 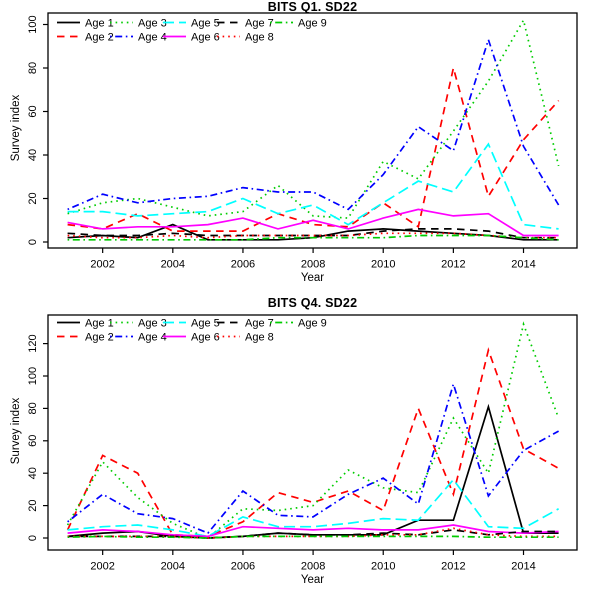 What do you see at coordinates (33, 343) in the screenshot?
I see `y-tick-label: 120` at bounding box center [33, 343].